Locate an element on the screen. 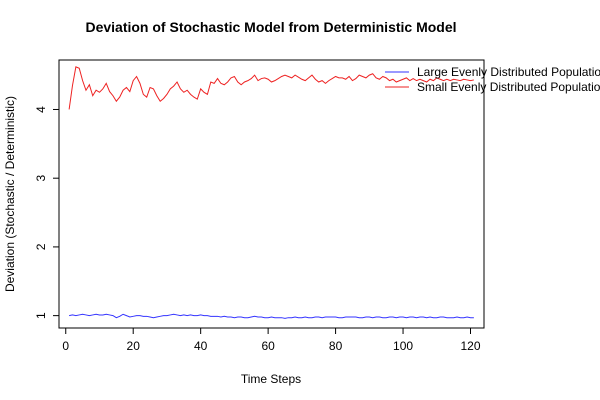 The width and height of the screenshot is (600, 400). y-tick-label: 1 is located at coordinates (41, 315).